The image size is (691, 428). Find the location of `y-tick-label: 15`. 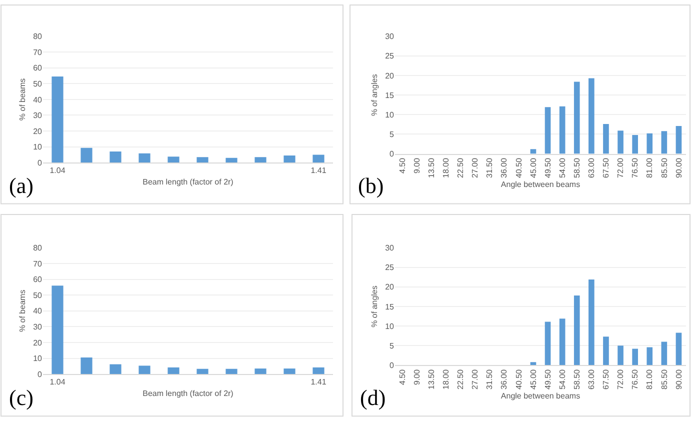

y-tick-label: 15 is located at coordinates (390, 95).